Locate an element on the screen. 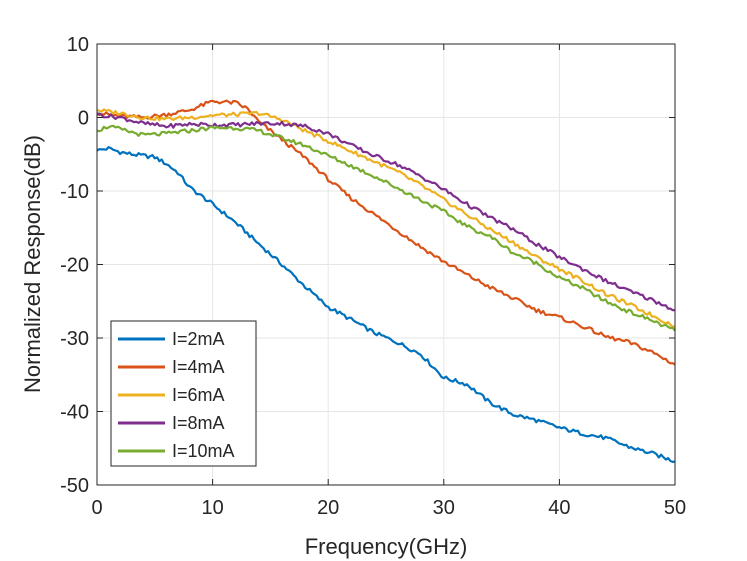 This screenshot has height=561, width=747. x-tick-label: 30 is located at coordinates (444, 508).